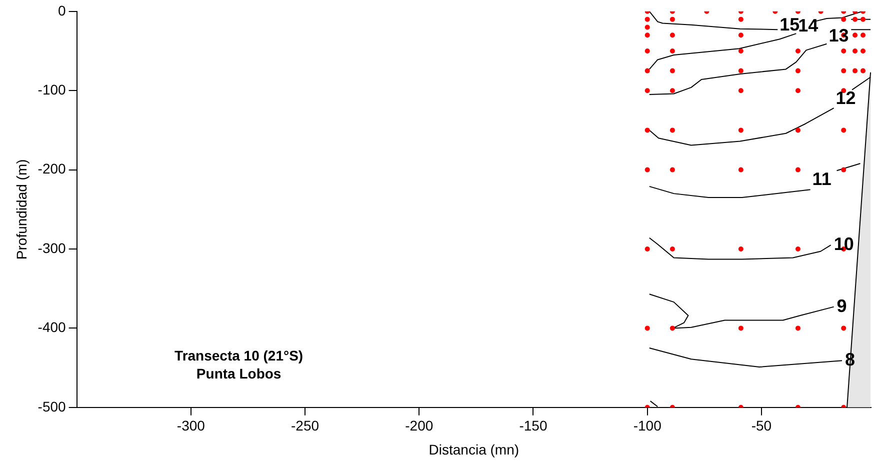  I want to click on y-tick-label: -300, so click(52, 248).